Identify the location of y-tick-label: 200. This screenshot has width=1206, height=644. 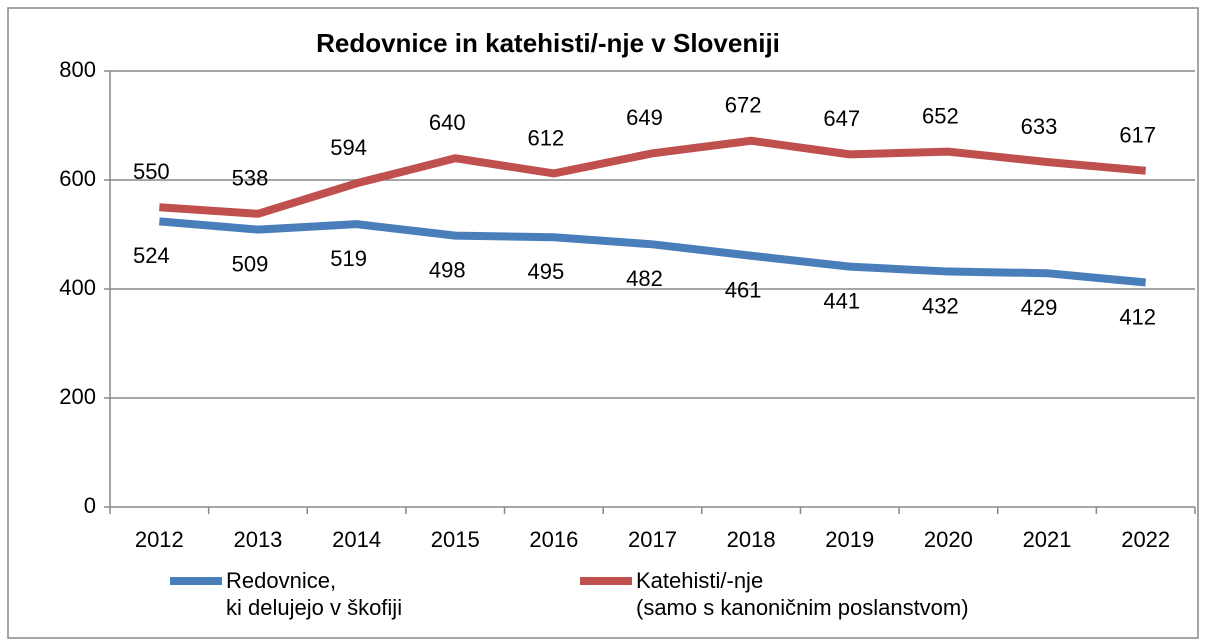
(77, 396).